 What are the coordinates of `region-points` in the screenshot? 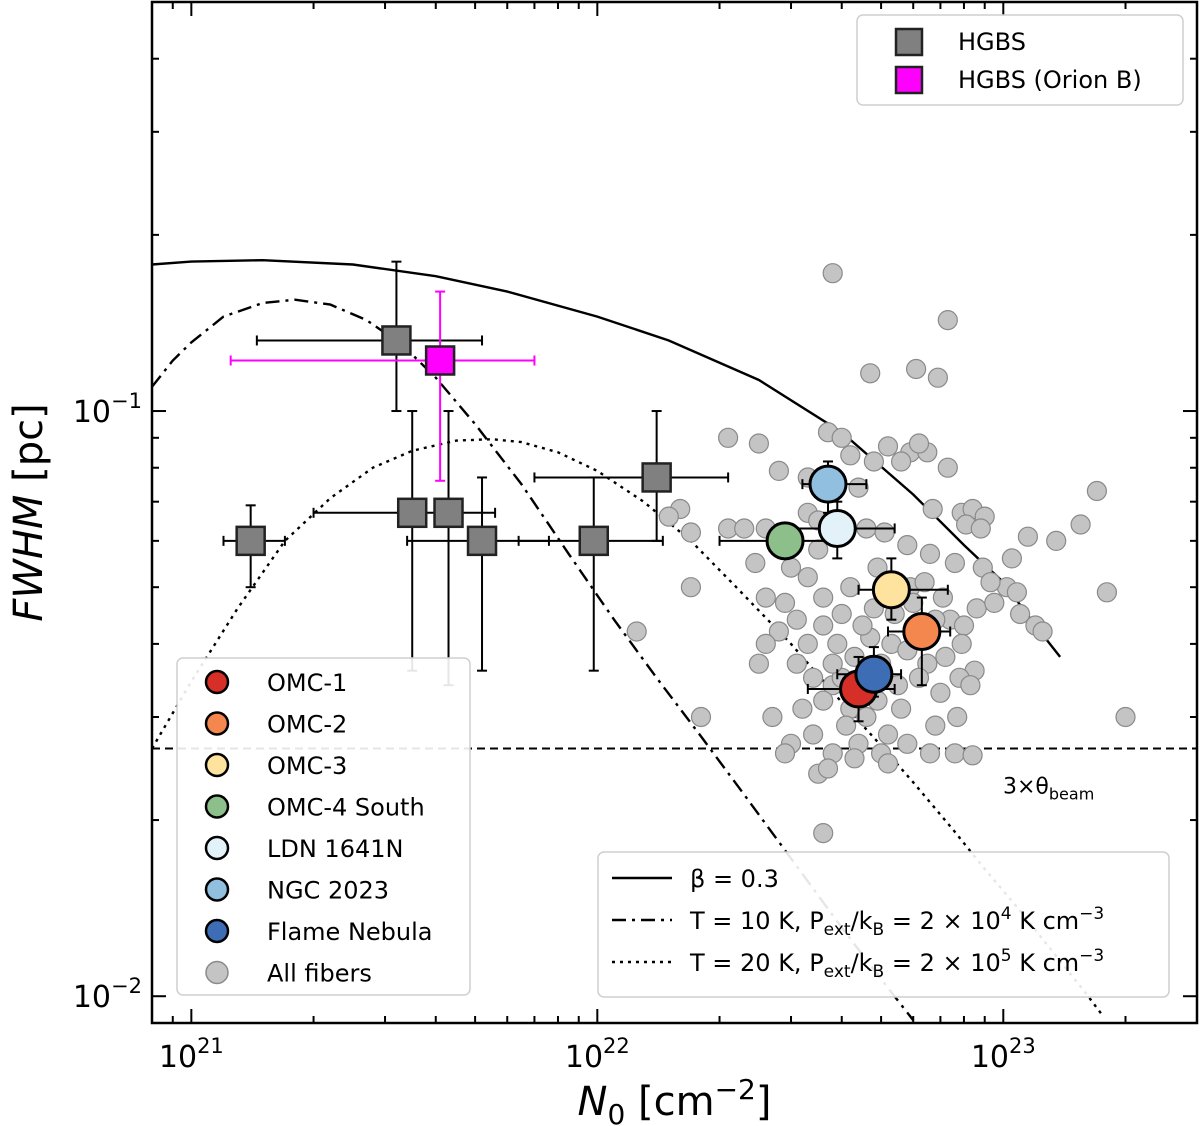 It's located at (835, 591).